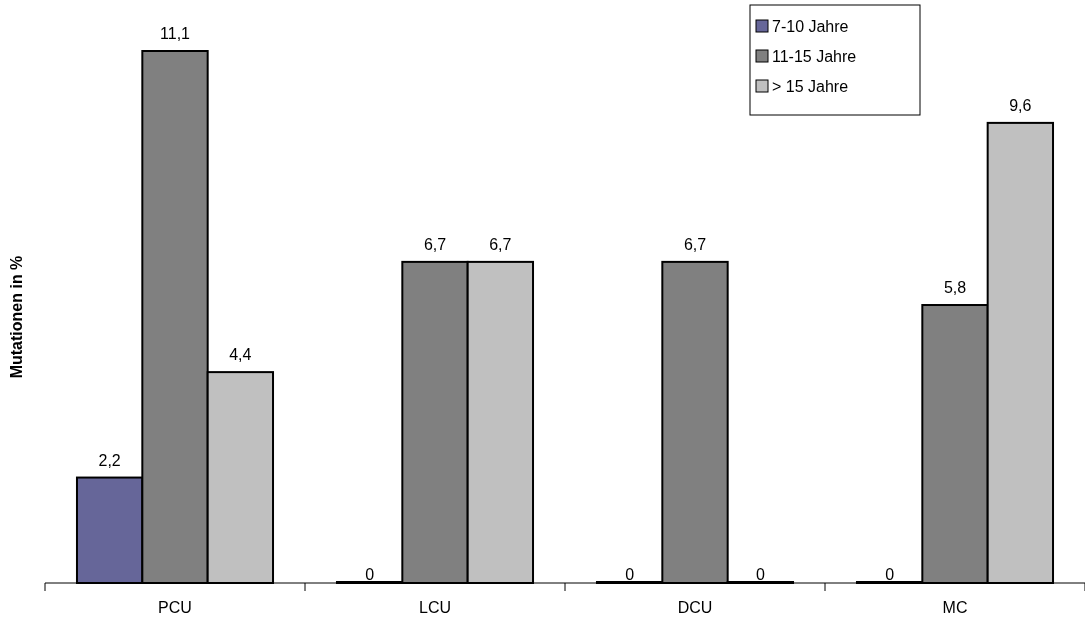 Image resolution: width=1085 pixels, height=621 pixels. What do you see at coordinates (240, 355) in the screenshot?
I see `data-label: 4,4` at bounding box center [240, 355].